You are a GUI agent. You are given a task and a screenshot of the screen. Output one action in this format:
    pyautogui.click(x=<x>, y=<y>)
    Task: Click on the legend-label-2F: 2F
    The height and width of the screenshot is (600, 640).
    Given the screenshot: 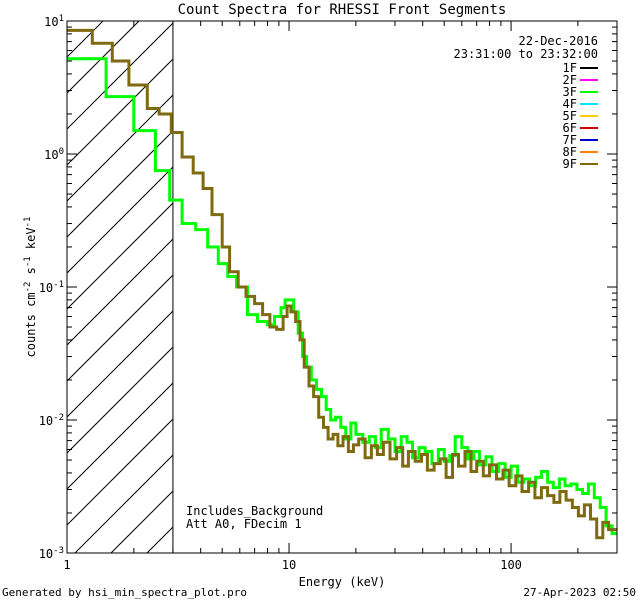 What is the action you would take?
    pyautogui.click(x=570, y=80)
    